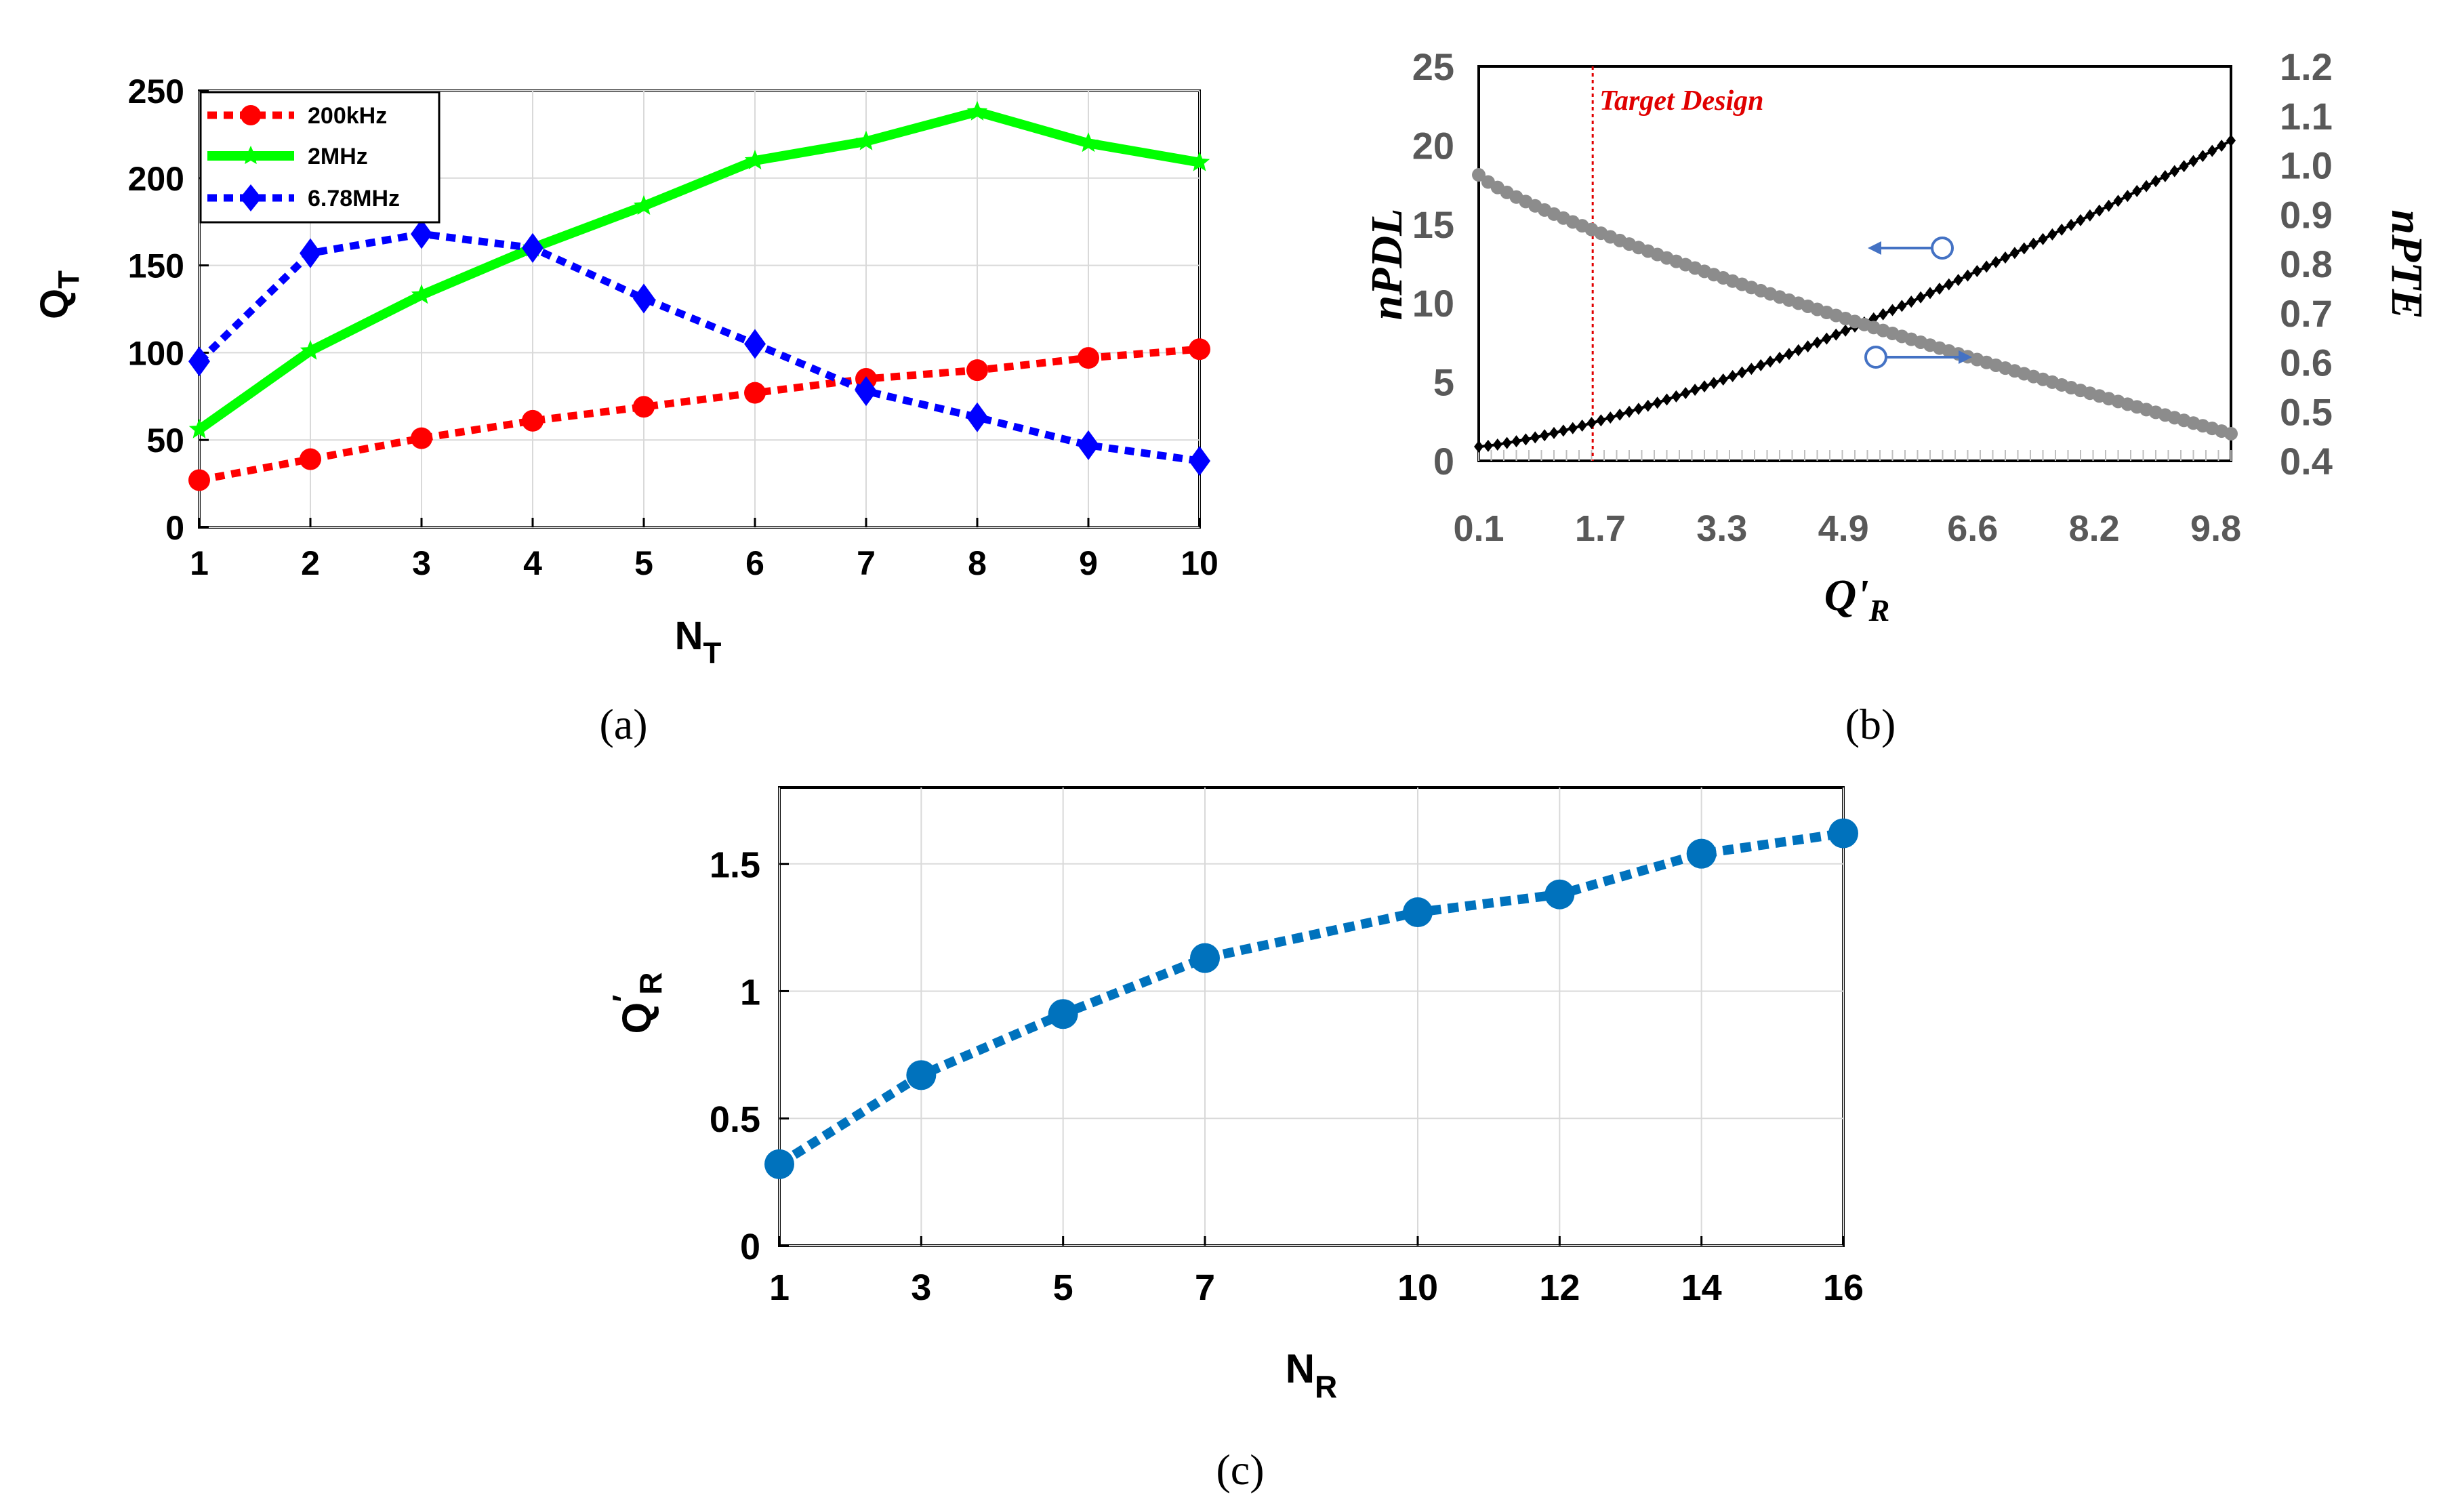 The height and width of the screenshot is (1512, 2437). Describe the element at coordinates (2306, 66) in the screenshot. I see `chart-b-ytick-right-label: 1.2` at that location.